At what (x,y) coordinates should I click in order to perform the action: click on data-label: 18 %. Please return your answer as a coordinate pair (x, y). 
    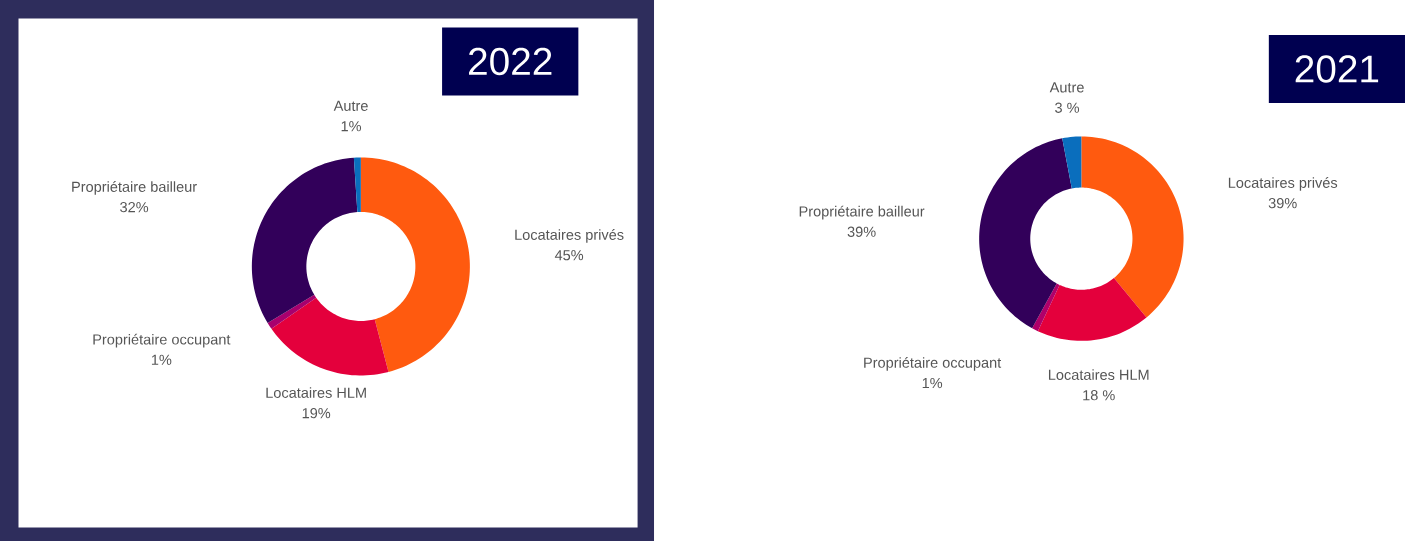
    Looking at the image, I should click on (1099, 395).